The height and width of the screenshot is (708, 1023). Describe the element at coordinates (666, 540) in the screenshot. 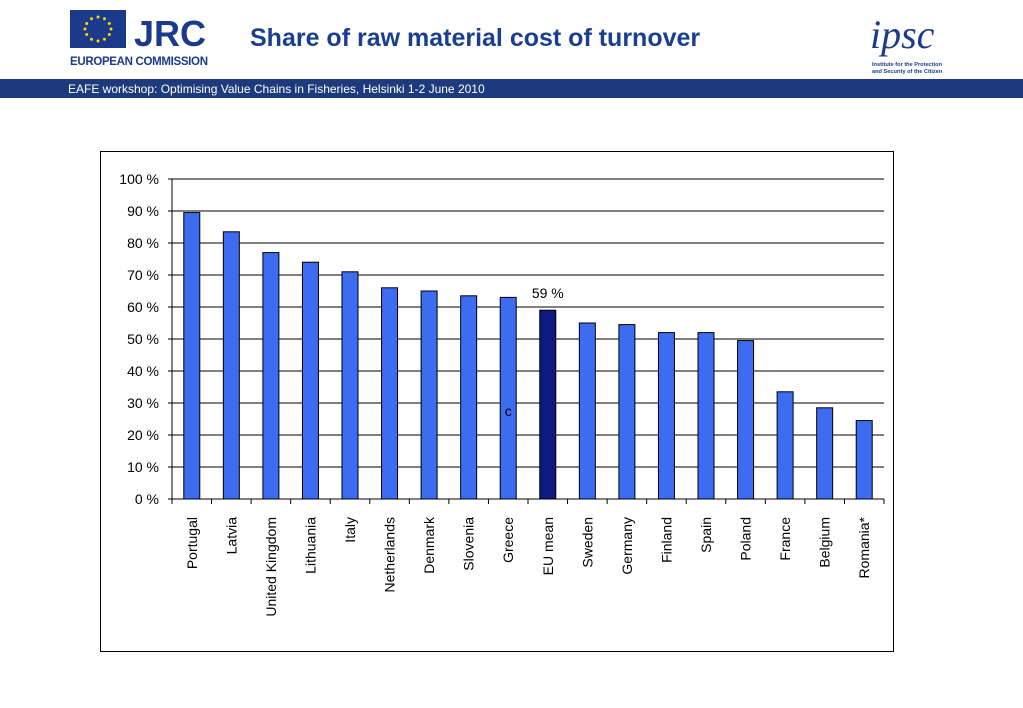

I see `x-tick-label: Finland` at that location.